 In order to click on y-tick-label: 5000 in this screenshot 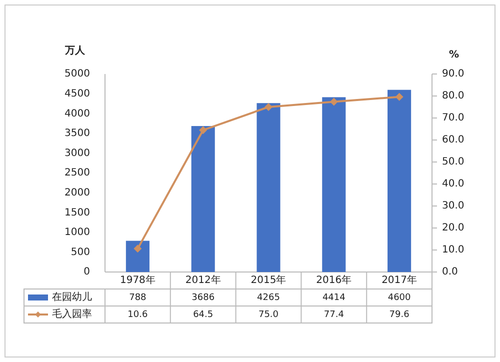, I will do `click(77, 74)`.